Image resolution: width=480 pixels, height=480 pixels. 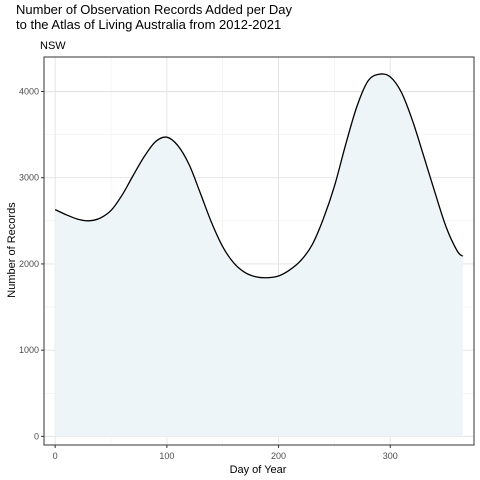 What do you see at coordinates (29, 350) in the screenshot?
I see `y-tick-label: 1000` at bounding box center [29, 350].